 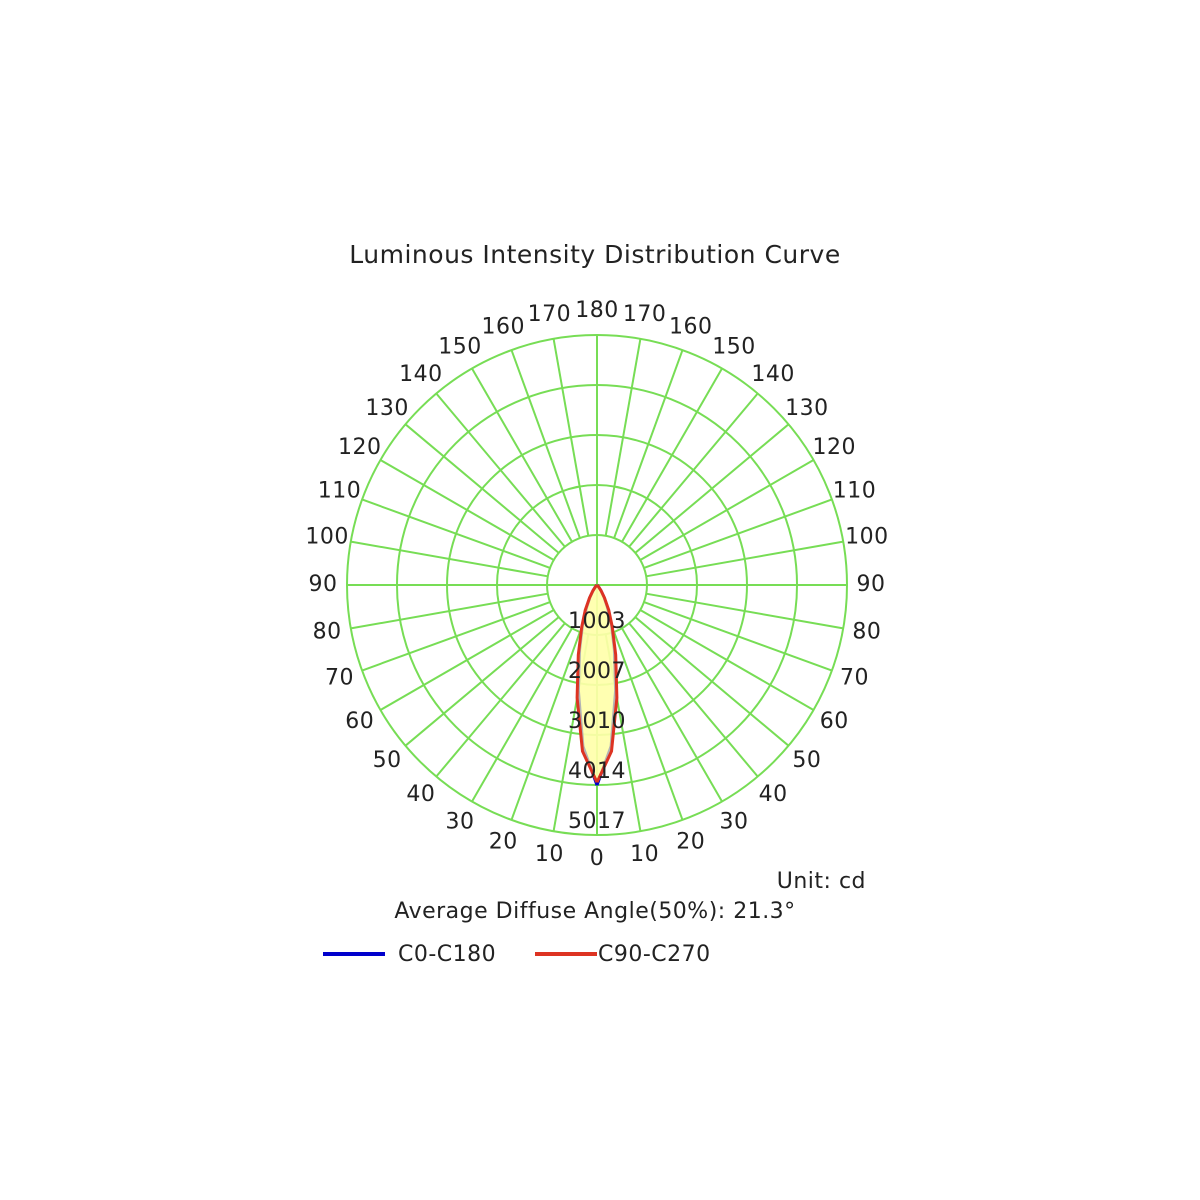 I want to click on intensity-label: 1003, so click(x=597, y=621).